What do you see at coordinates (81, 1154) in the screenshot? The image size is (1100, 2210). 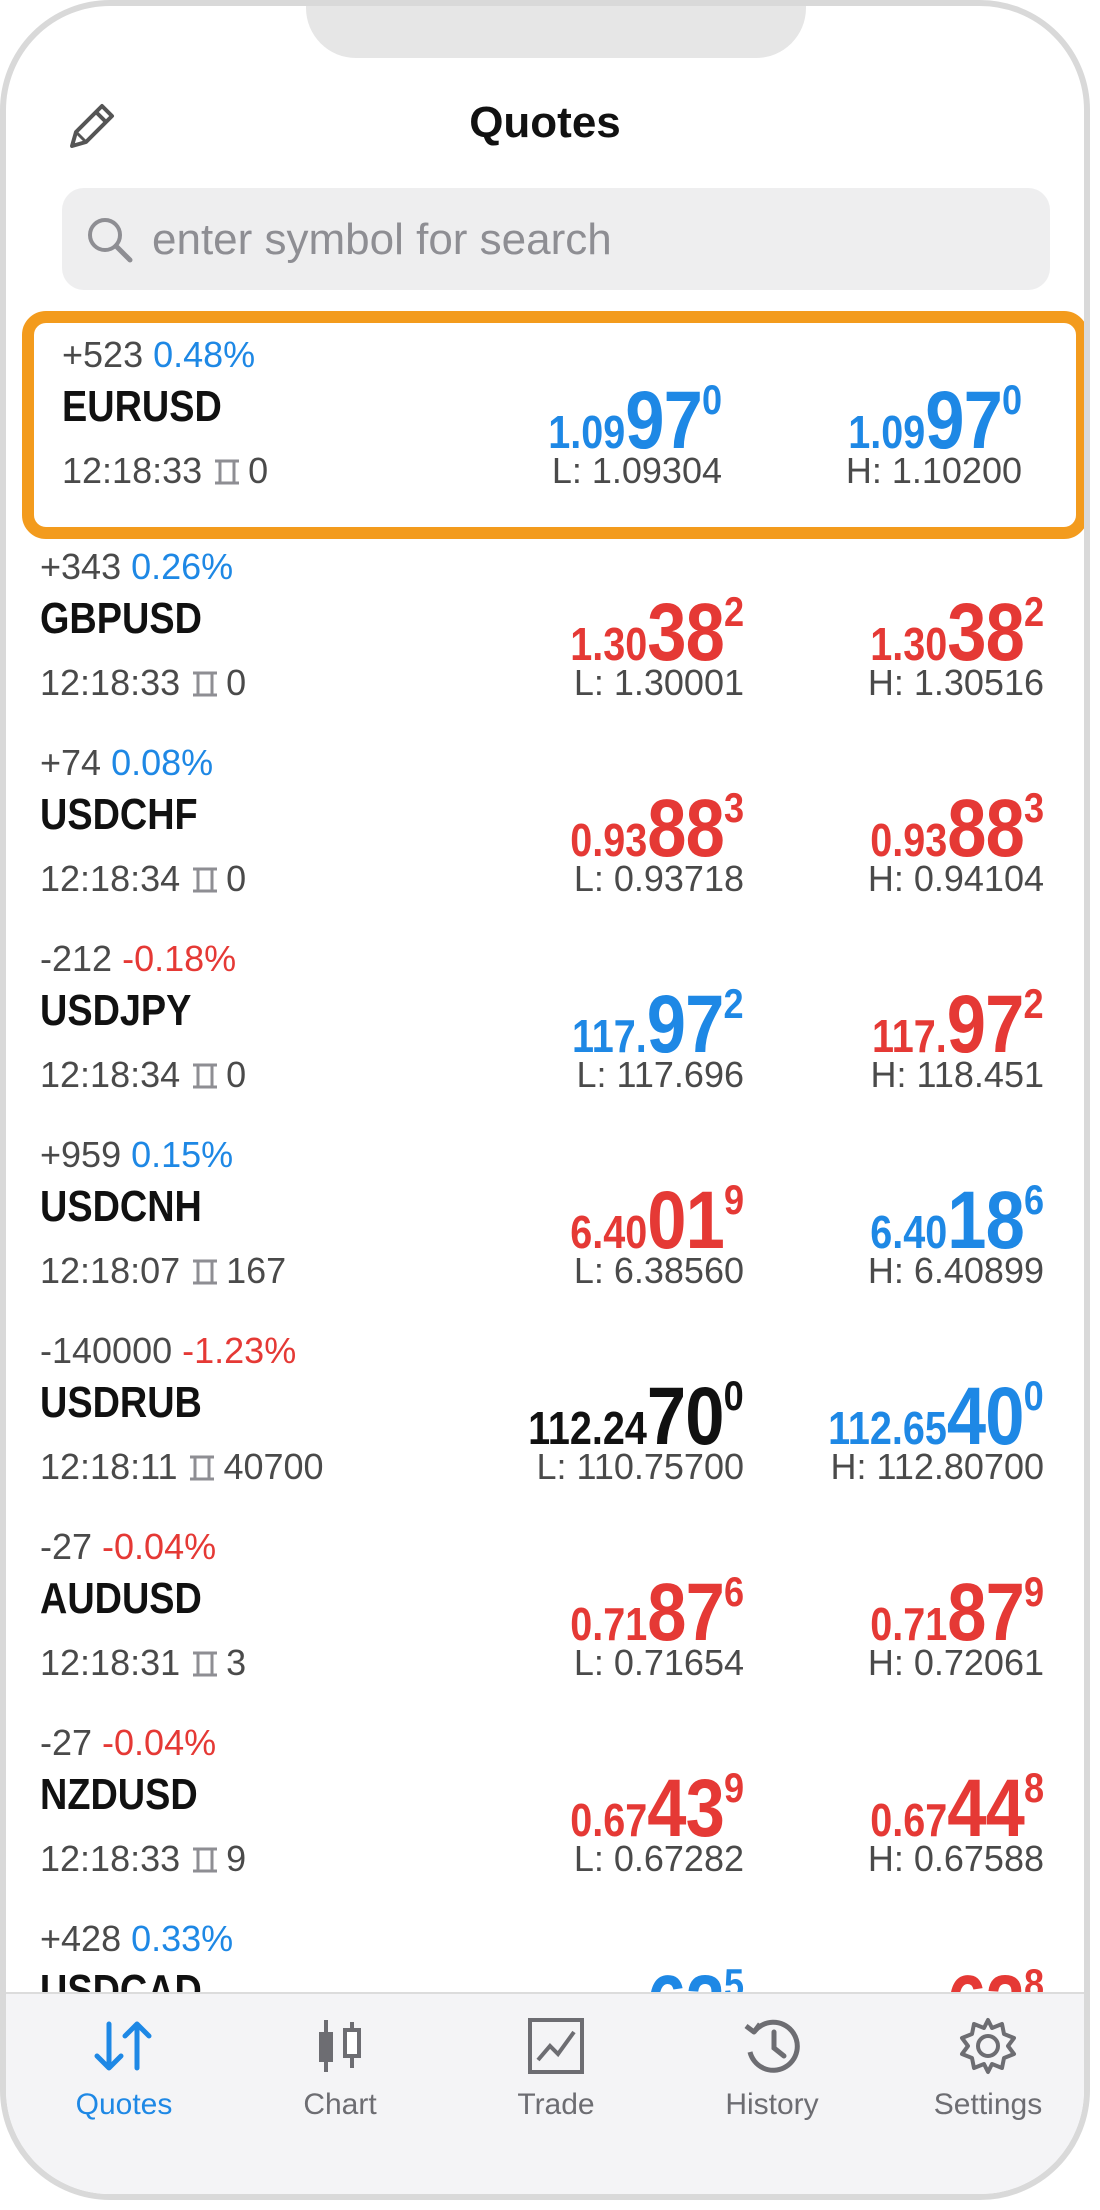 I see `change-points: +959` at bounding box center [81, 1154].